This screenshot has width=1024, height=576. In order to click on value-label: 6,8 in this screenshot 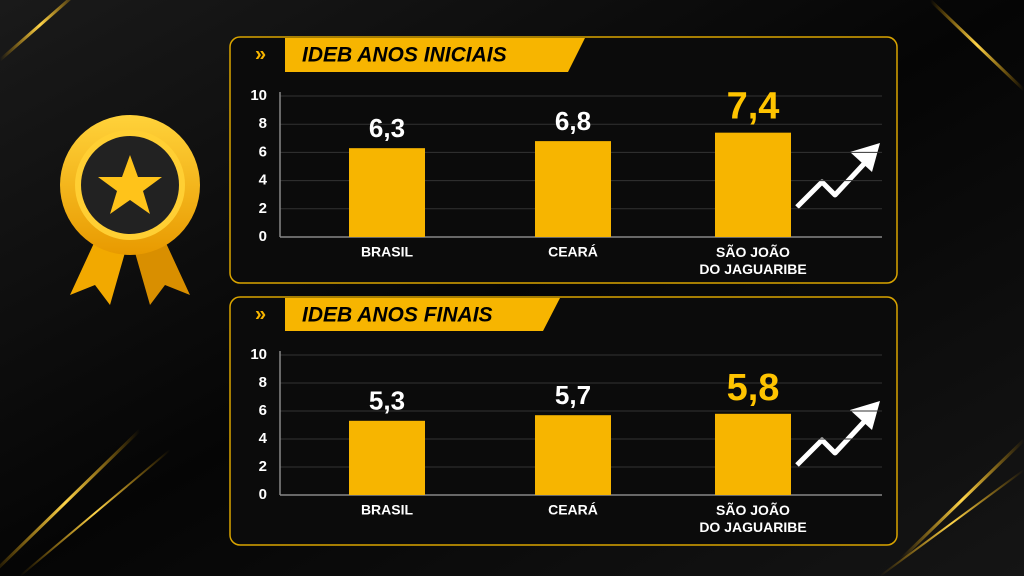, I will do `click(573, 121)`.